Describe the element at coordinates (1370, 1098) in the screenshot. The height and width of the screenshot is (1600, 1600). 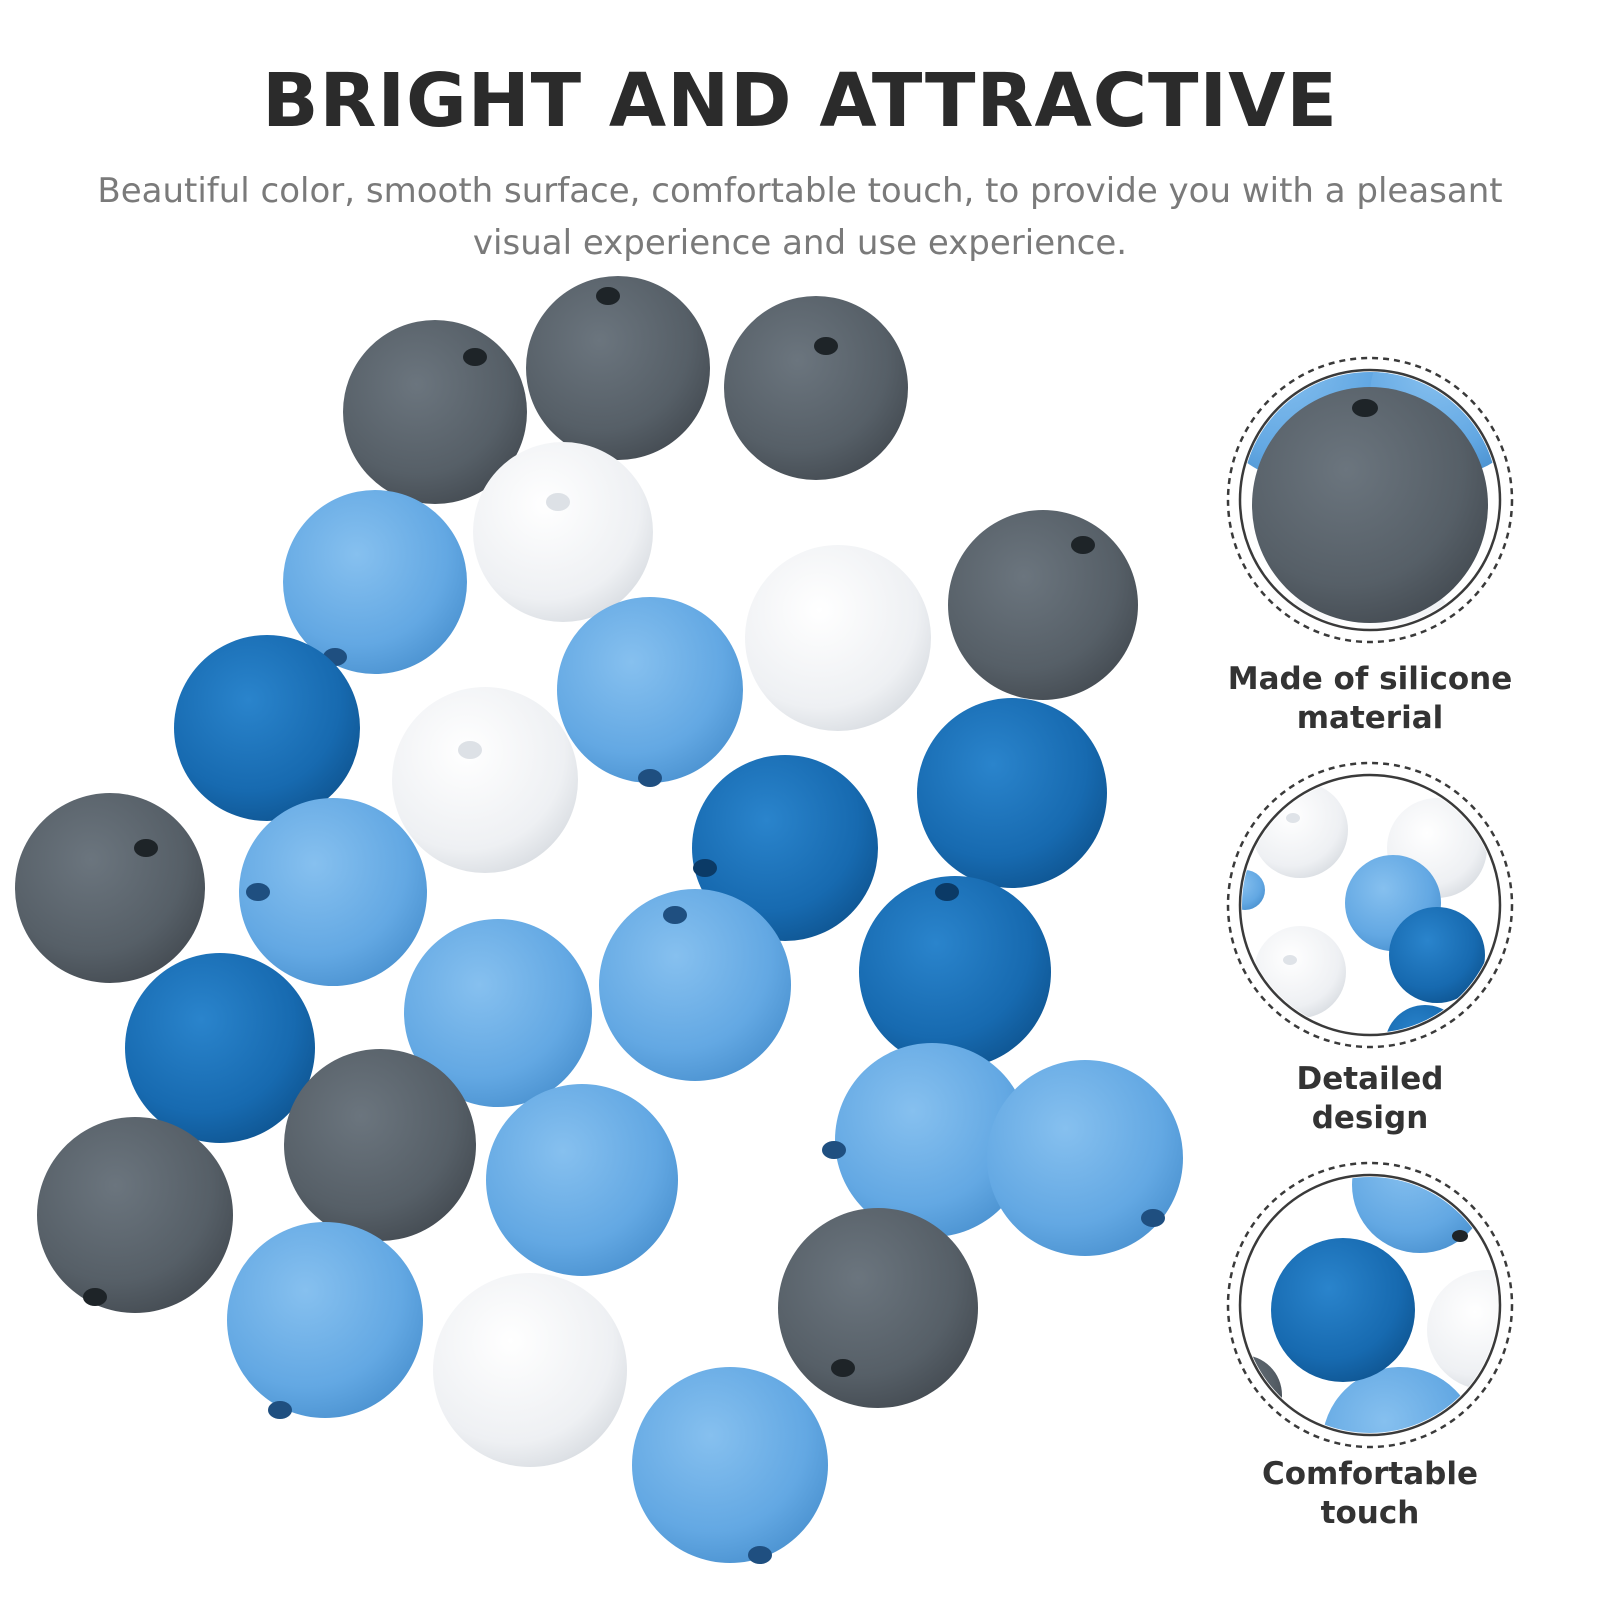
I see `feature-label-design: Detailed design` at that location.